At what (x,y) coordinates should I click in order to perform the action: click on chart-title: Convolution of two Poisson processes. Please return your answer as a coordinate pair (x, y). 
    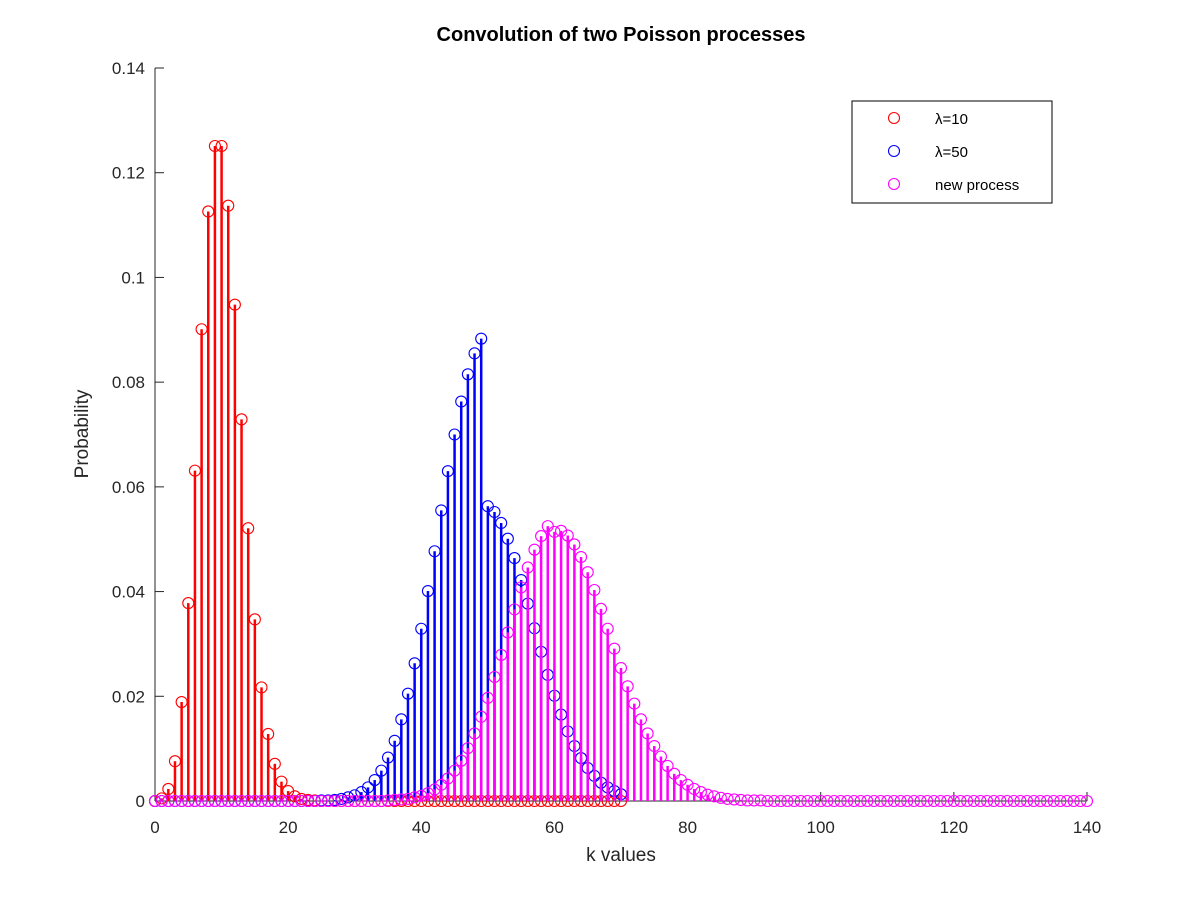
    Looking at the image, I should click on (621, 35).